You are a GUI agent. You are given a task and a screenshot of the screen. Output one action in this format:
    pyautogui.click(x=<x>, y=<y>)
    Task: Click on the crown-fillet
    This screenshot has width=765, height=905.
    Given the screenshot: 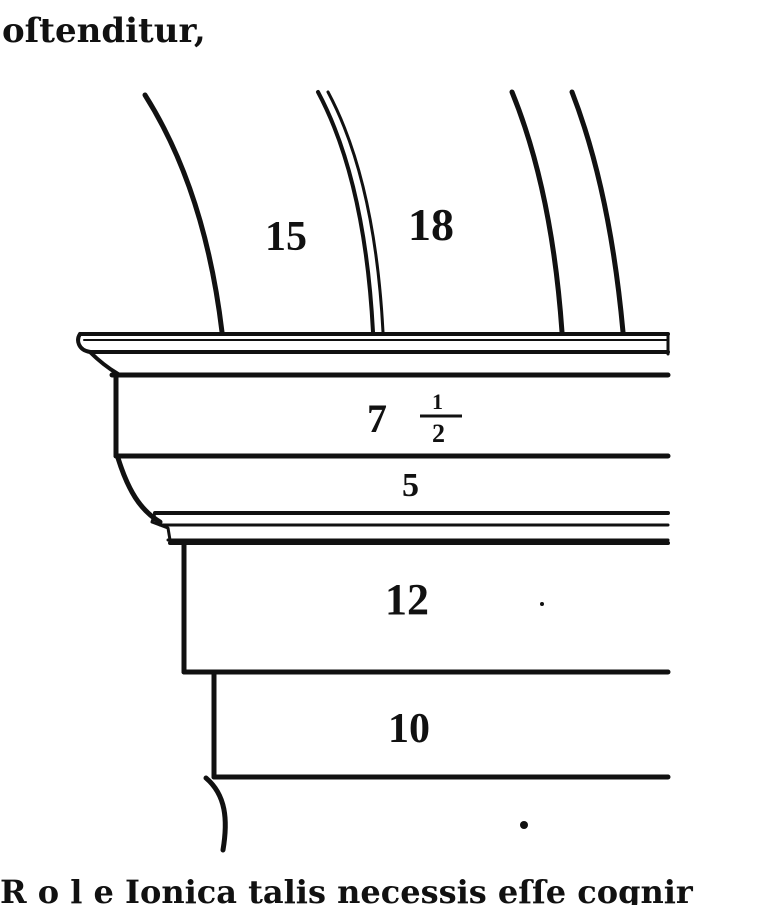 What is the action you would take?
    pyautogui.click(x=373, y=343)
    